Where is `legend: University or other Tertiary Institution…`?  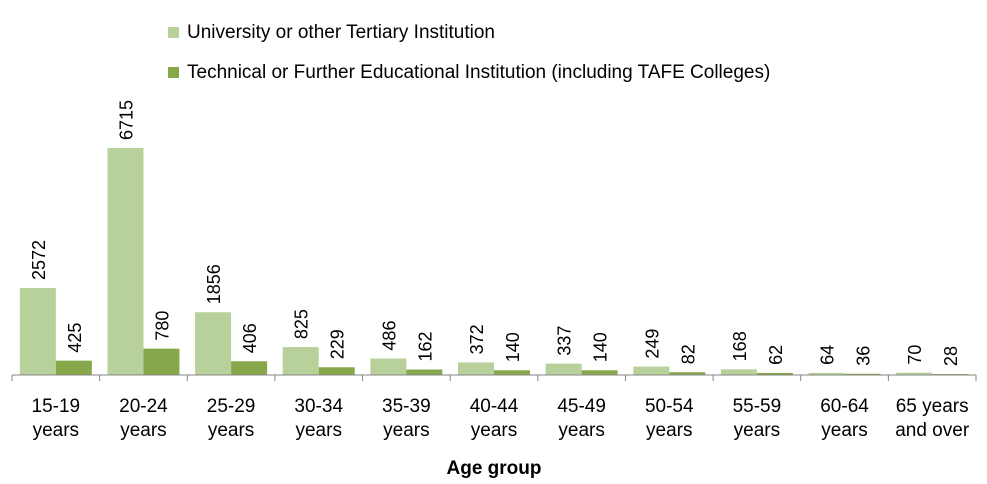
legend: University or other Tertiary Institution… is located at coordinates (469, 52).